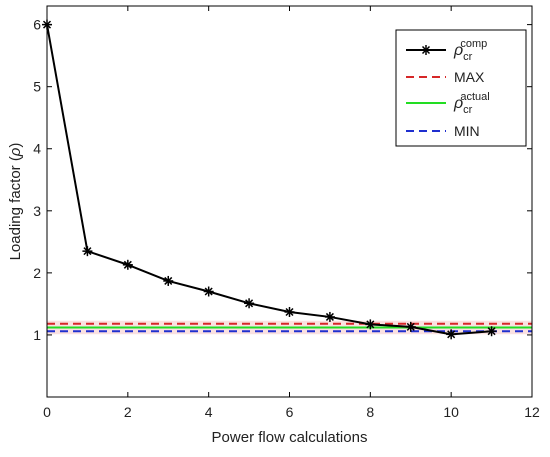  Describe the element at coordinates (37, 335) in the screenshot. I see `y-tick-label: 1` at that location.